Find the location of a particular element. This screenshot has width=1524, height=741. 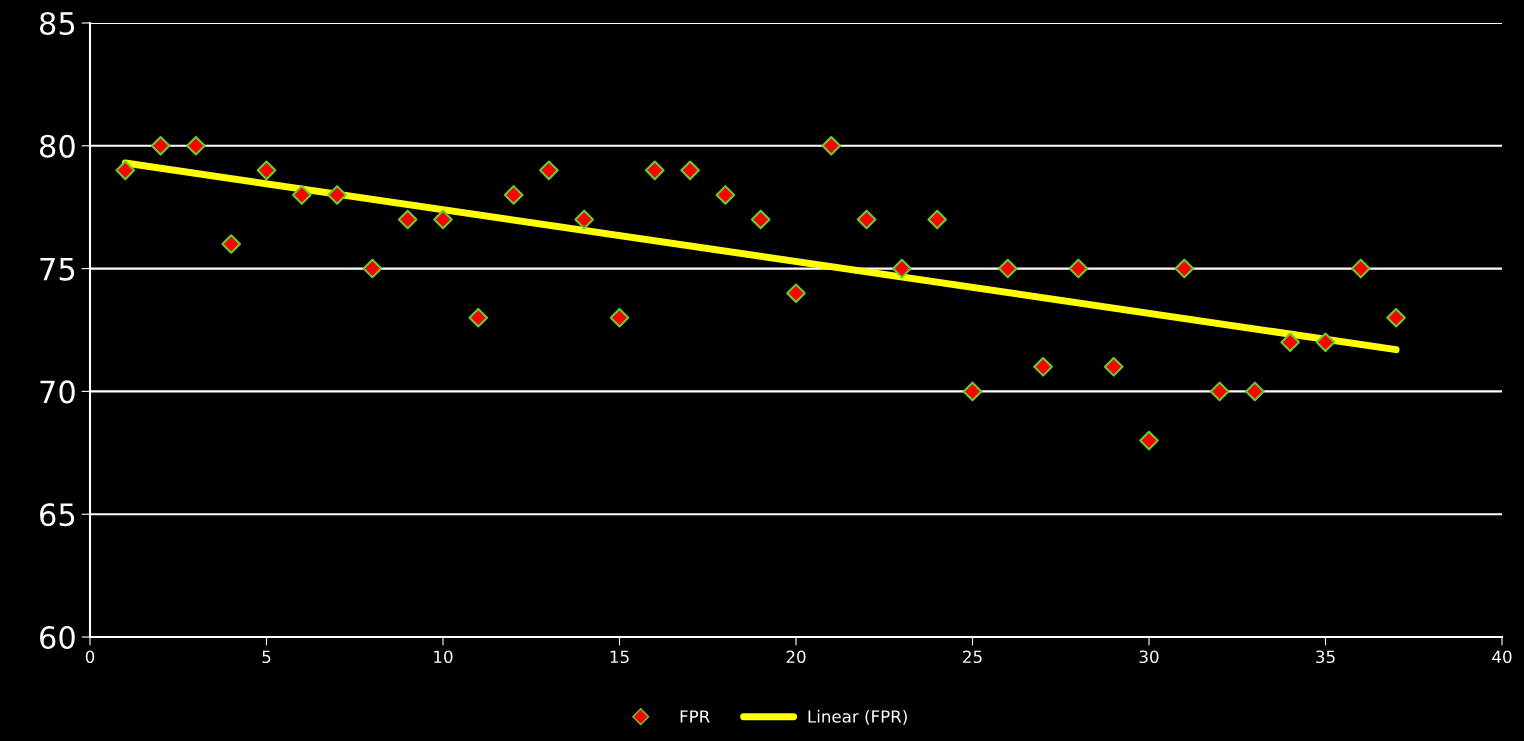

y-tick-label: 85 is located at coordinates (57, 23).